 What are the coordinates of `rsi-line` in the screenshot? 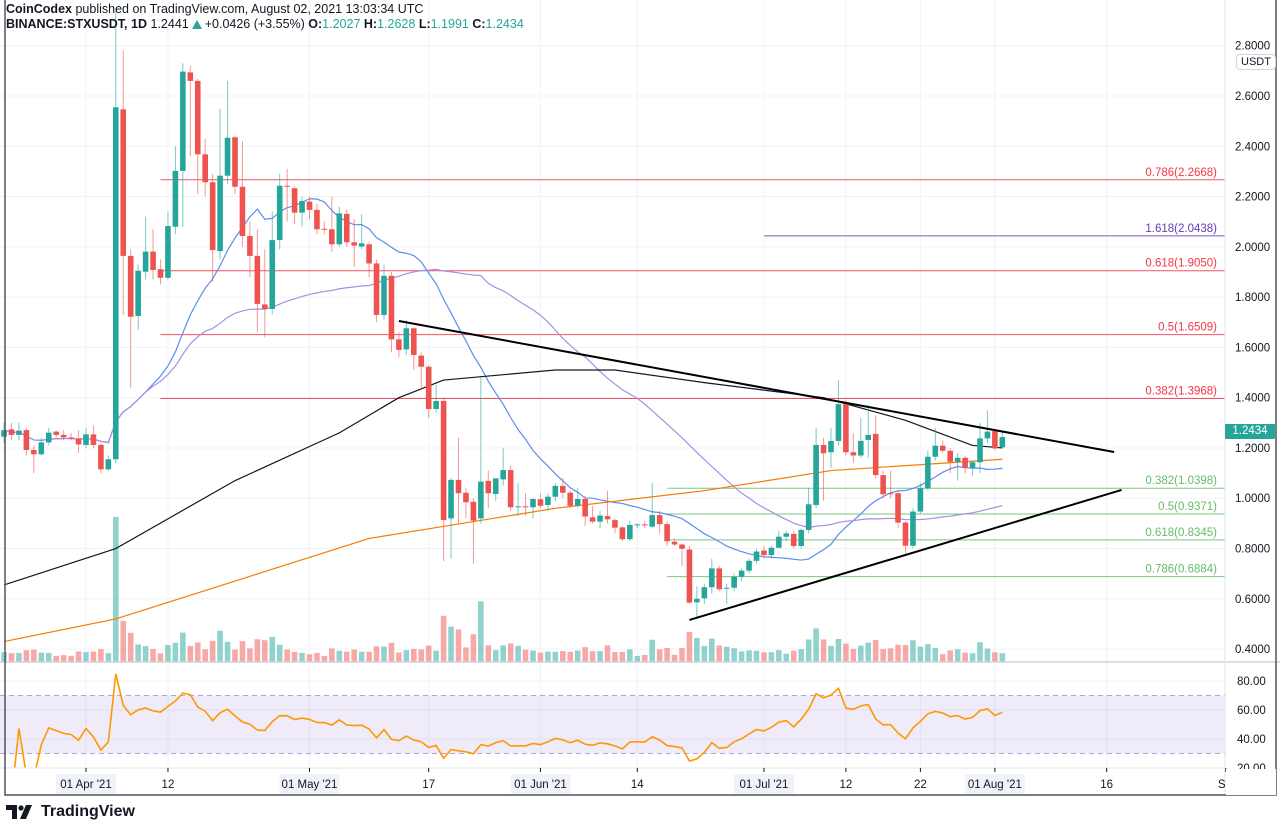 It's located at (507, 735).